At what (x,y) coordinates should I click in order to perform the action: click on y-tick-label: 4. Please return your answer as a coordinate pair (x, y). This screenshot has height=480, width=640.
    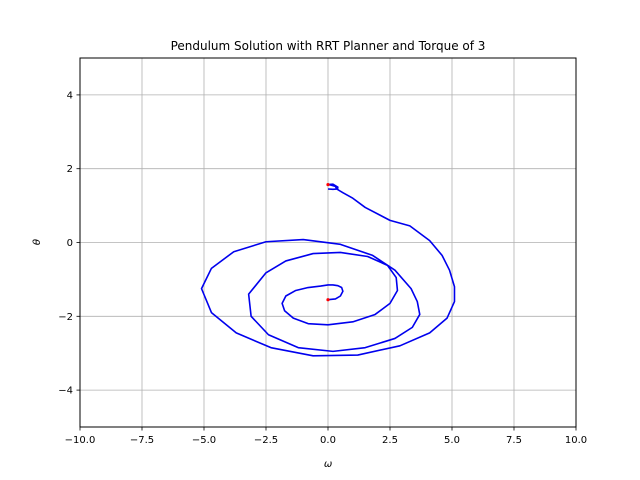
    Looking at the image, I should click on (70, 95).